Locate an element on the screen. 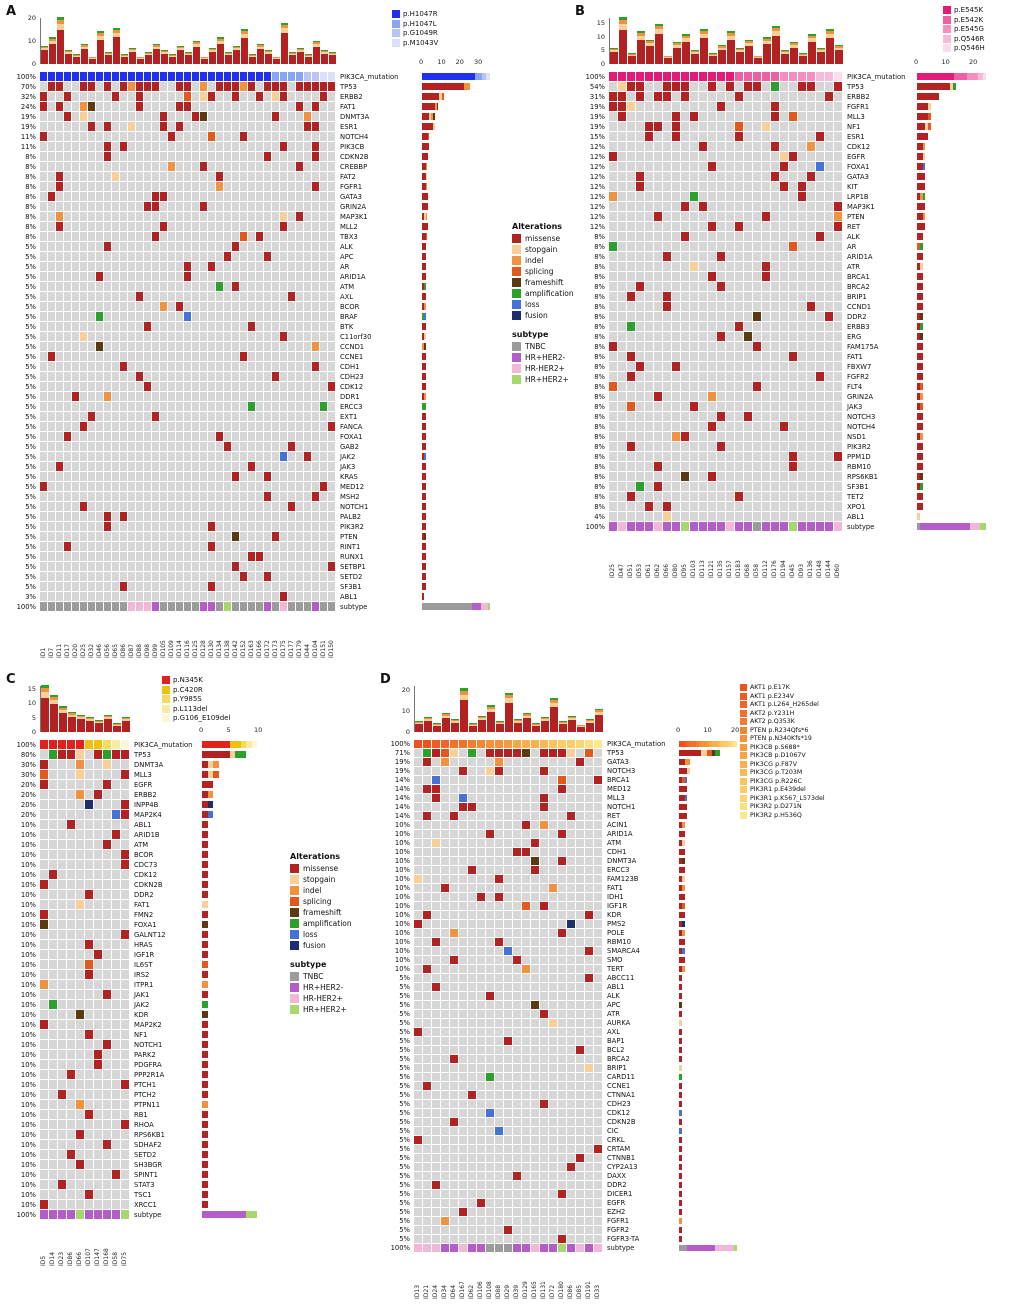 Image resolution: width=1020 pixels, height=1307 pixels. gene-row: 10% FMN2 is located at coordinates (131, 914).